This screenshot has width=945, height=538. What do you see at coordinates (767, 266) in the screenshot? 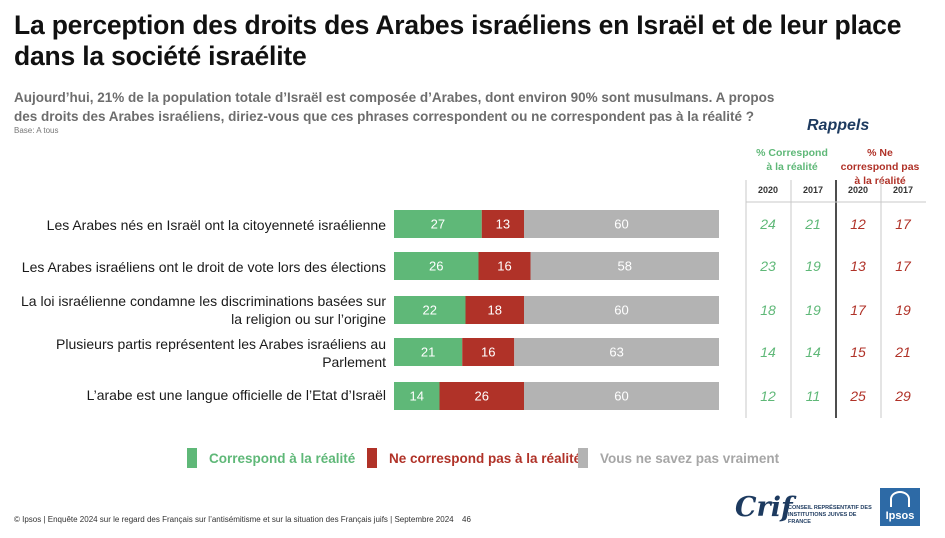
I see `rappel-green-2020-2: 23` at bounding box center [767, 266].